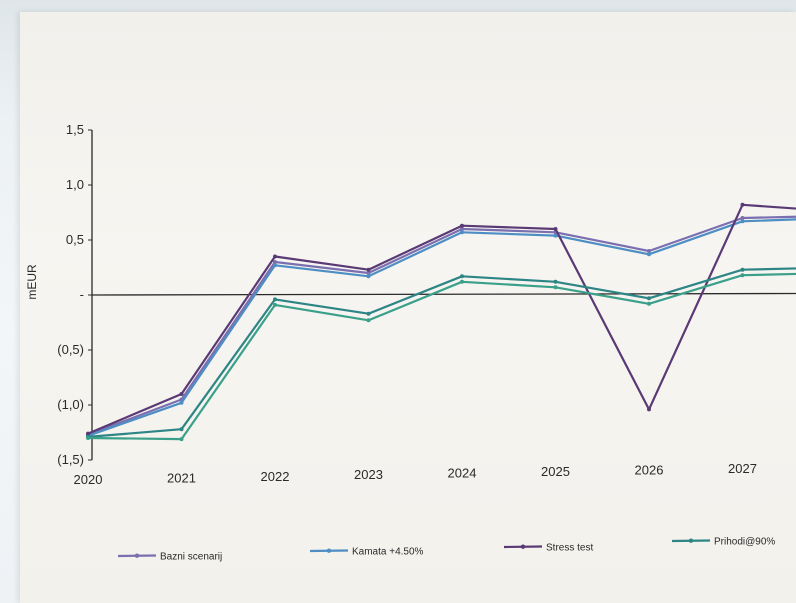 The width and height of the screenshot is (796, 603). What do you see at coordinates (191, 557) in the screenshot?
I see `legend-label: Bazni scenarij` at bounding box center [191, 557].